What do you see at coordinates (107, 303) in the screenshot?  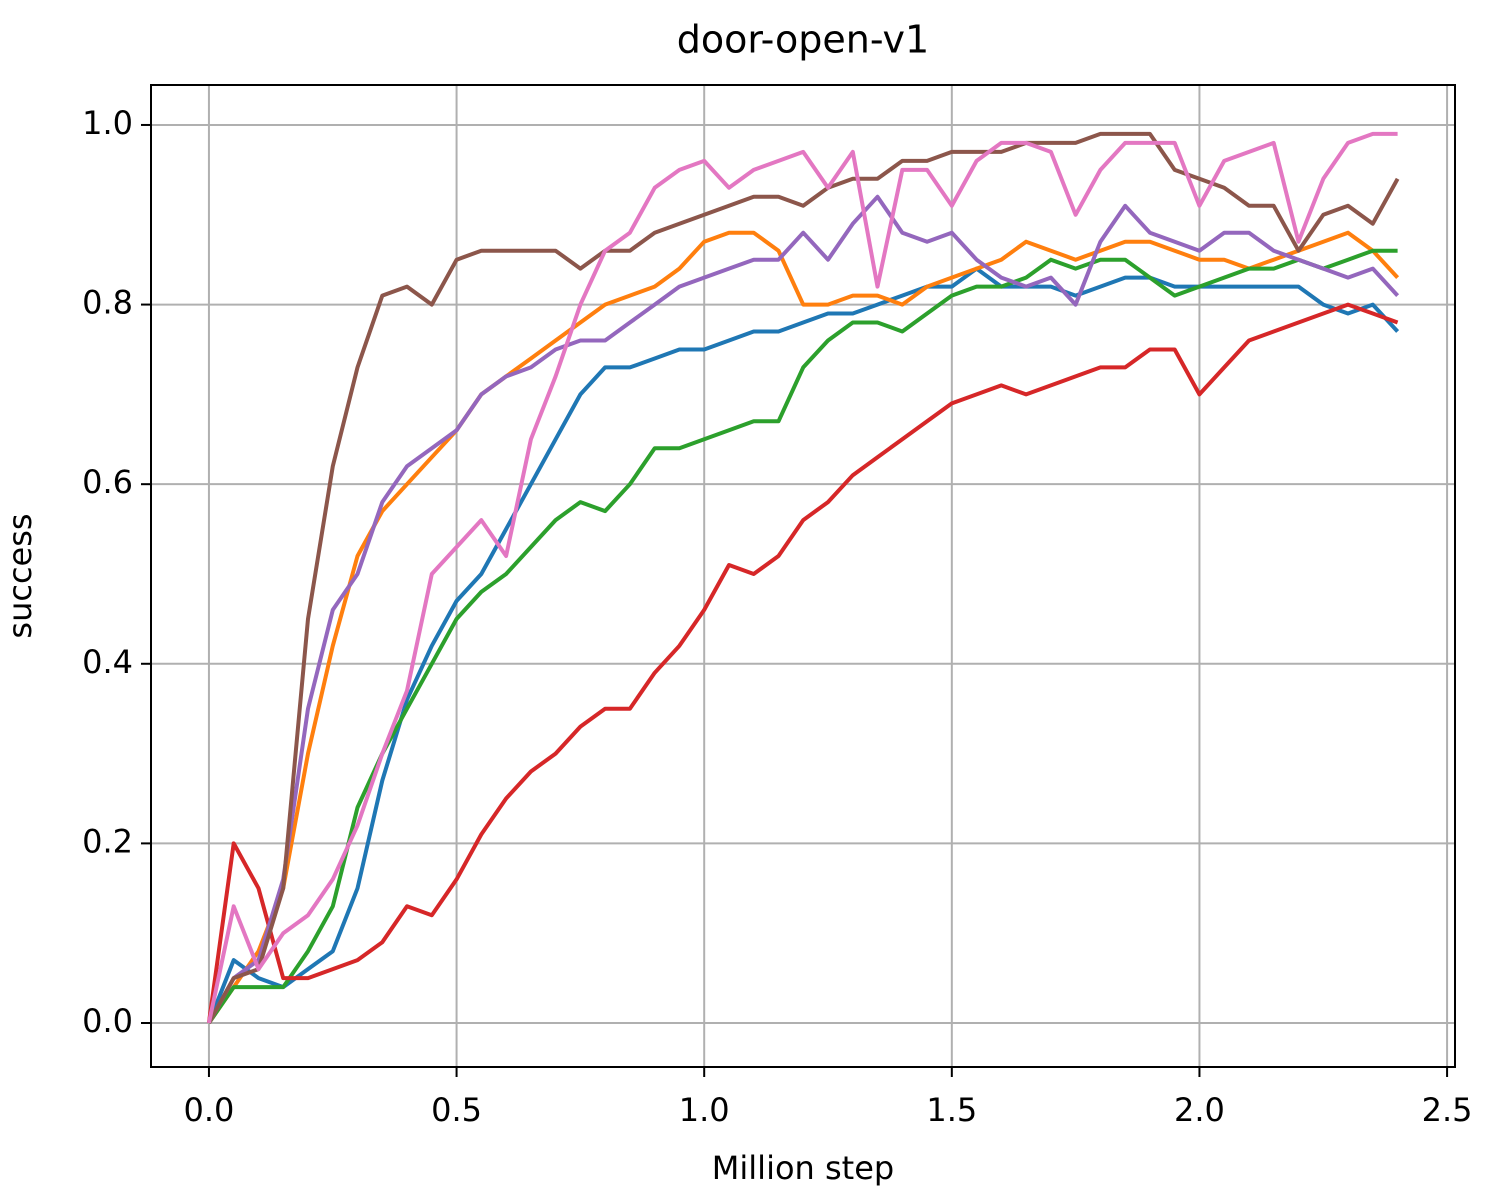 I see `y-tick-label: 0.8` at bounding box center [107, 303].